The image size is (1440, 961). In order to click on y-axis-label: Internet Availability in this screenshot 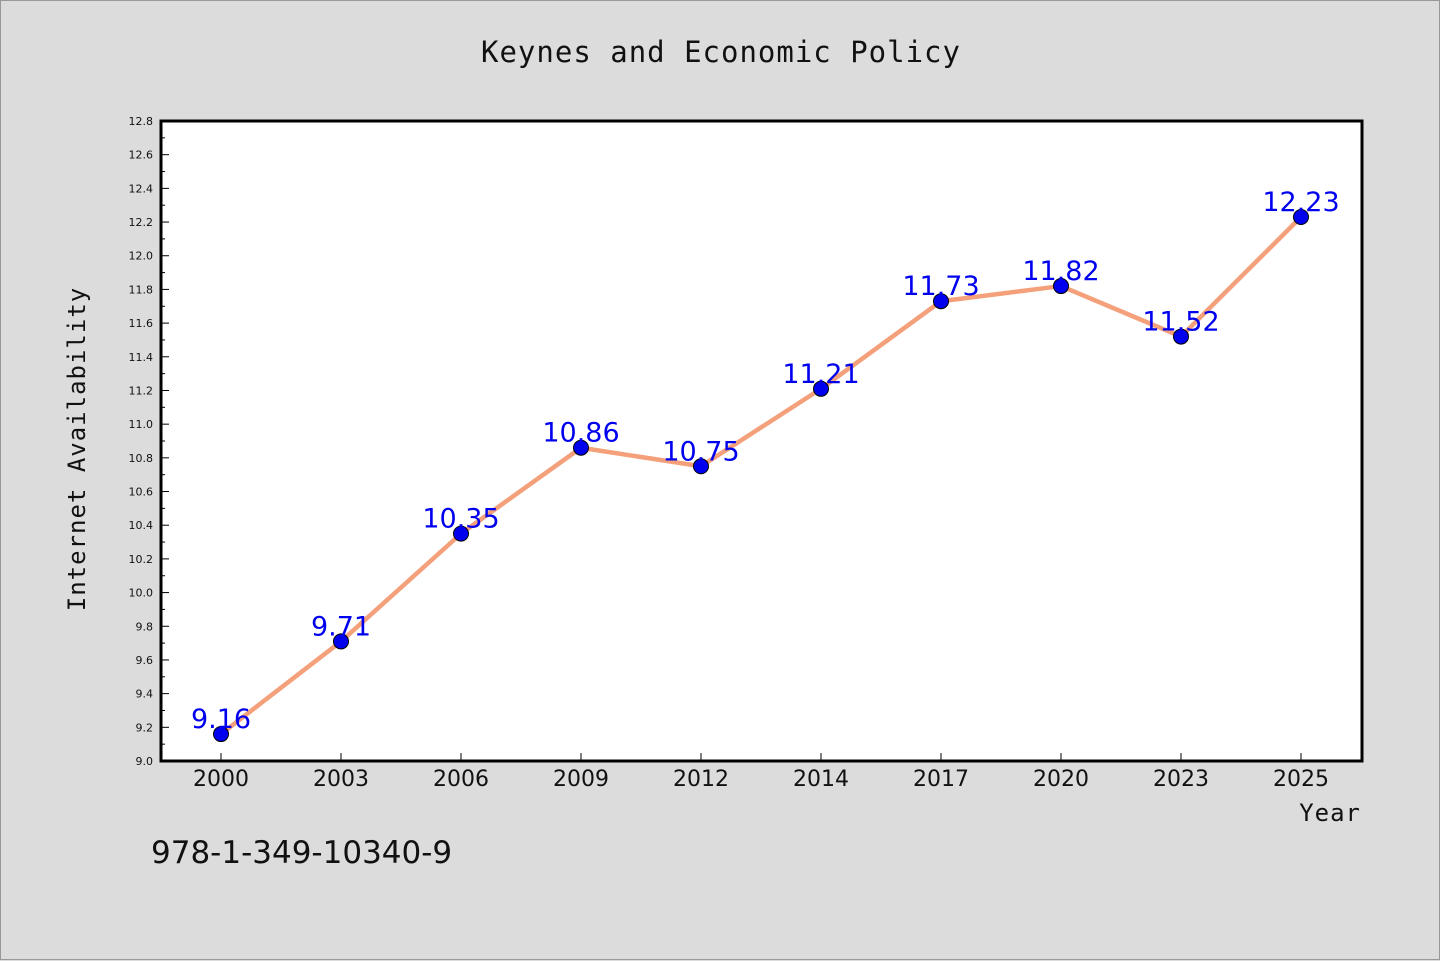, I will do `click(77, 449)`.